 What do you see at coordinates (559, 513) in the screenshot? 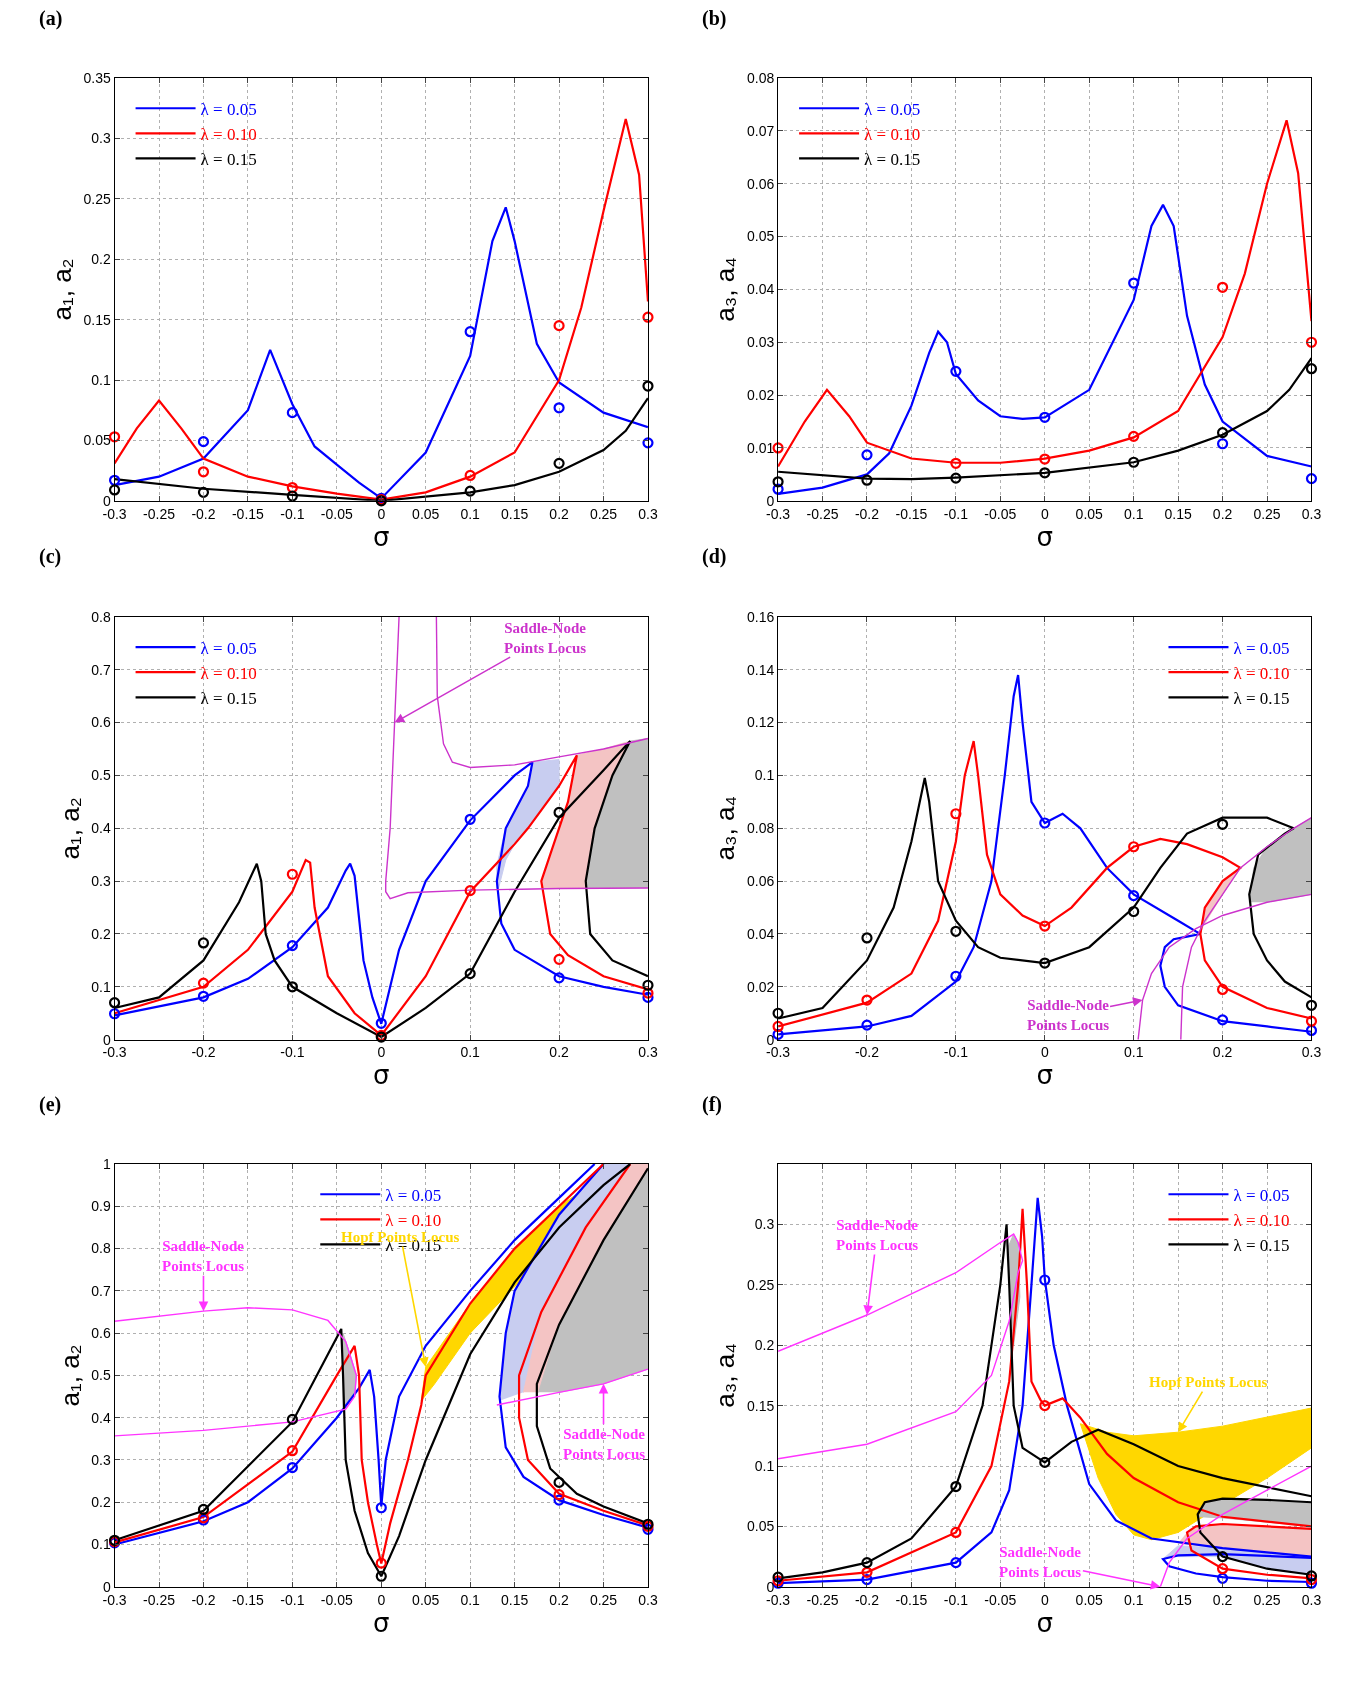
I see `x-tick-label: 0.2` at bounding box center [559, 513].